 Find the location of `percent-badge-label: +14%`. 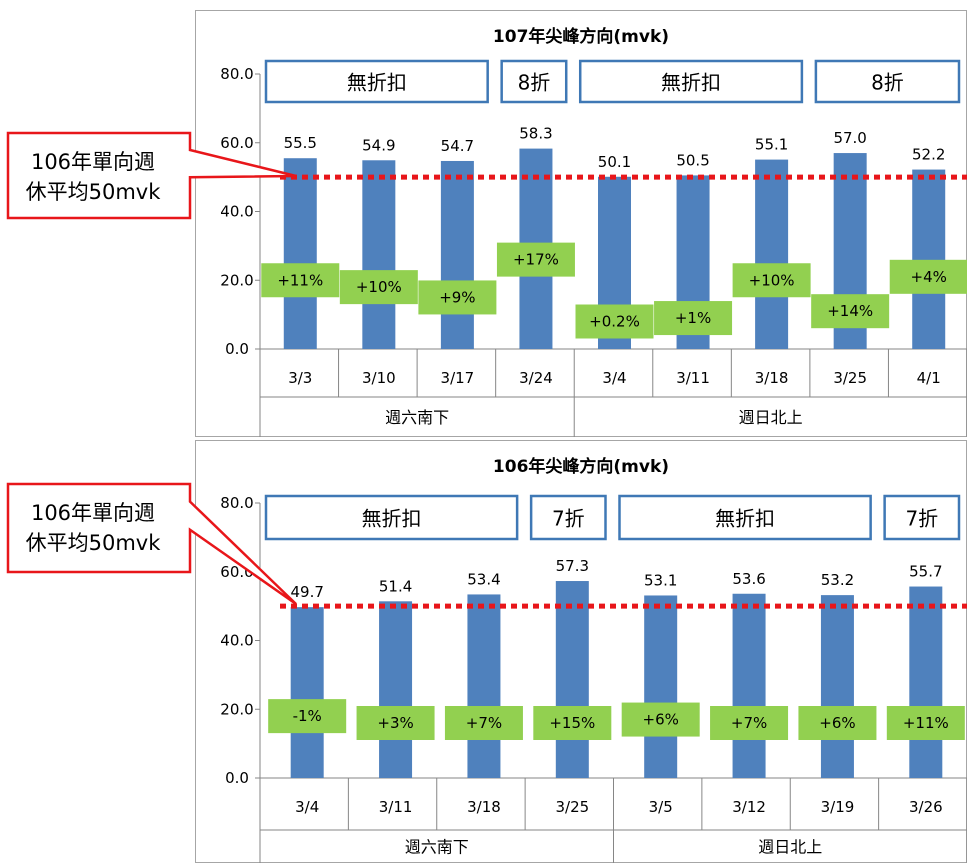

percent-badge-label: +14% is located at coordinates (850, 311).